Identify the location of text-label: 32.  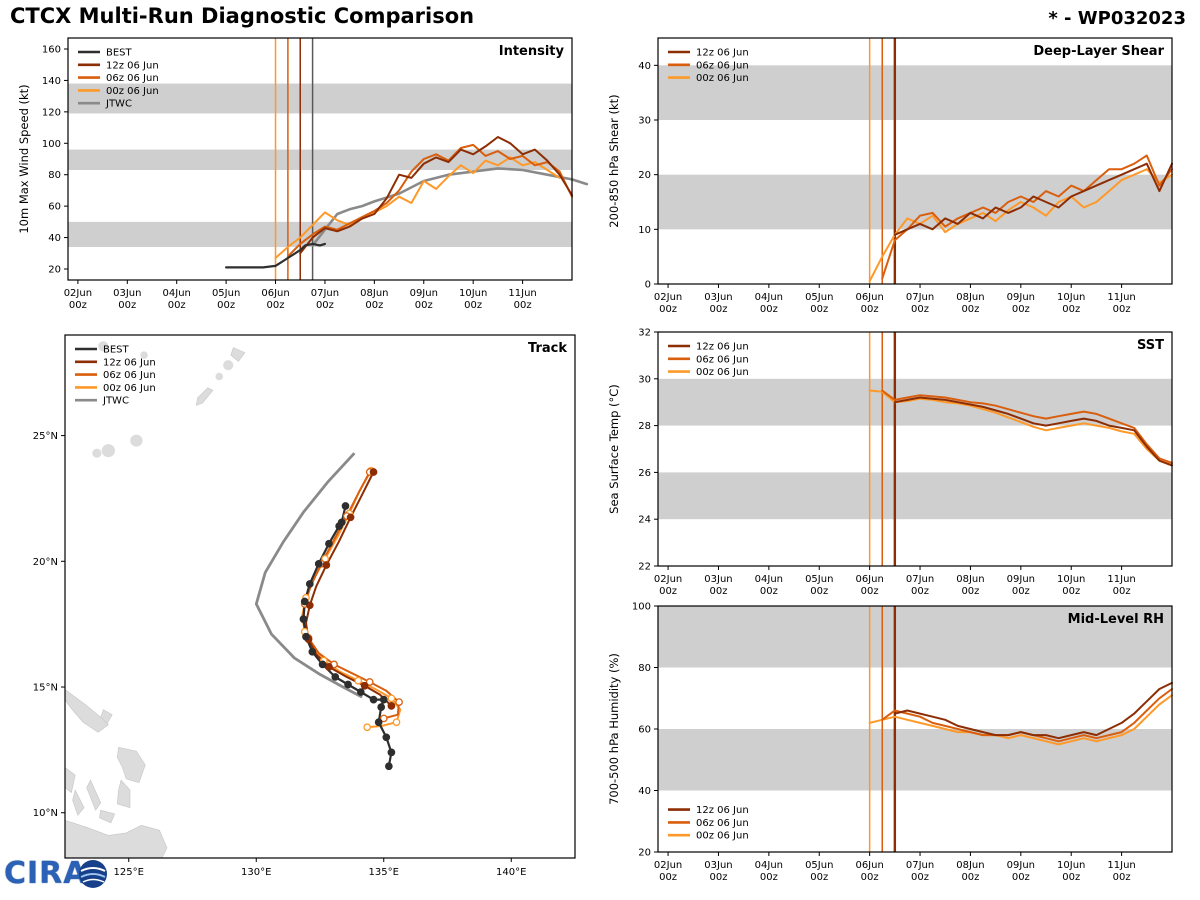
(644, 333).